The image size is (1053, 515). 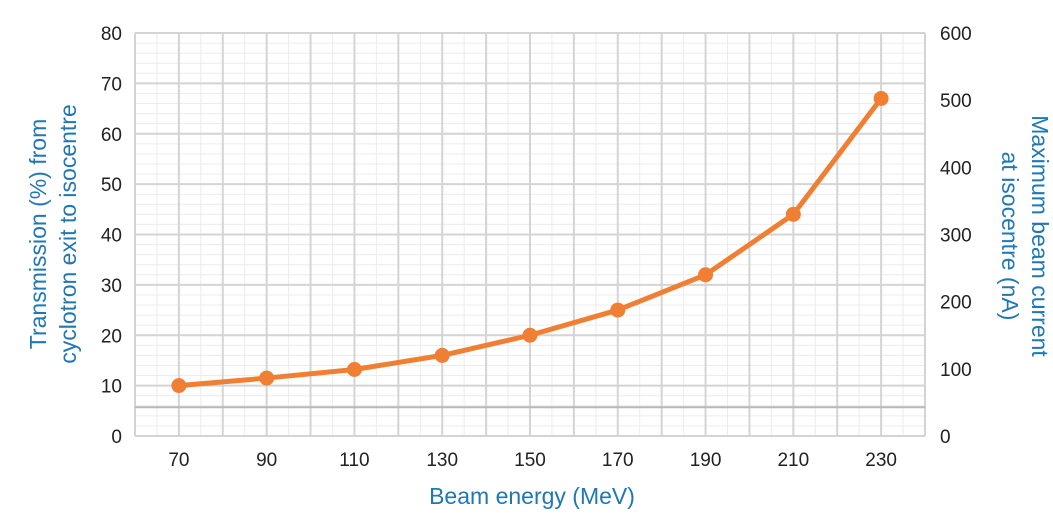 I want to click on y2-tick-label: 400, so click(x=956, y=168).